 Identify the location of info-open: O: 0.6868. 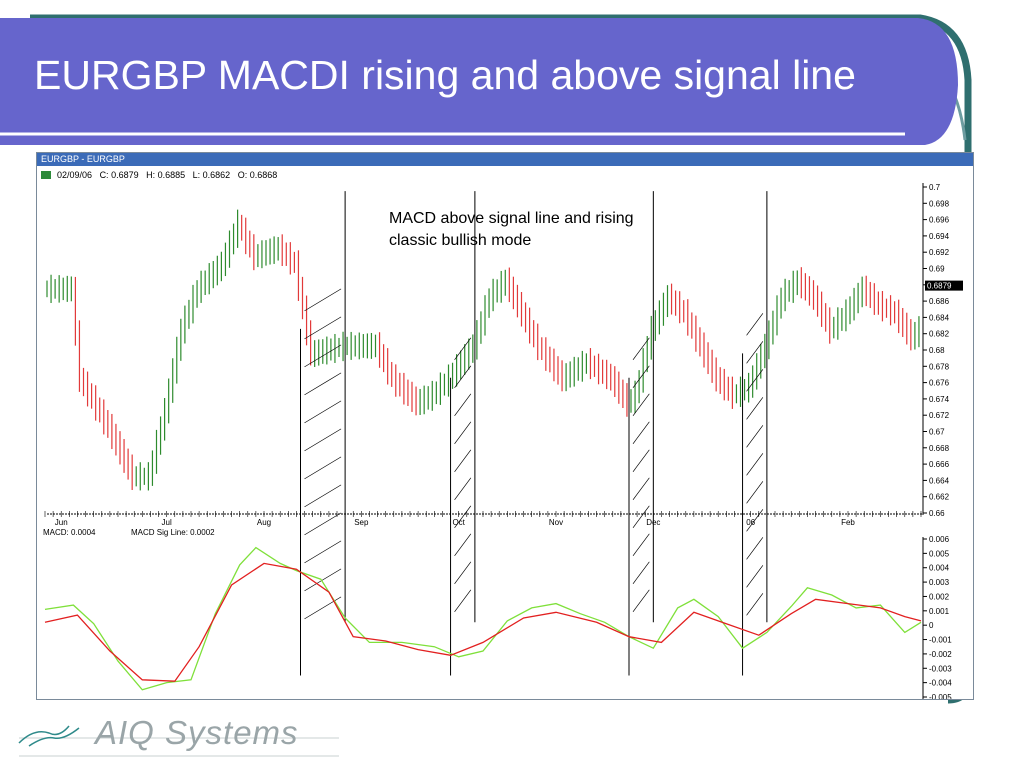
(257, 175).